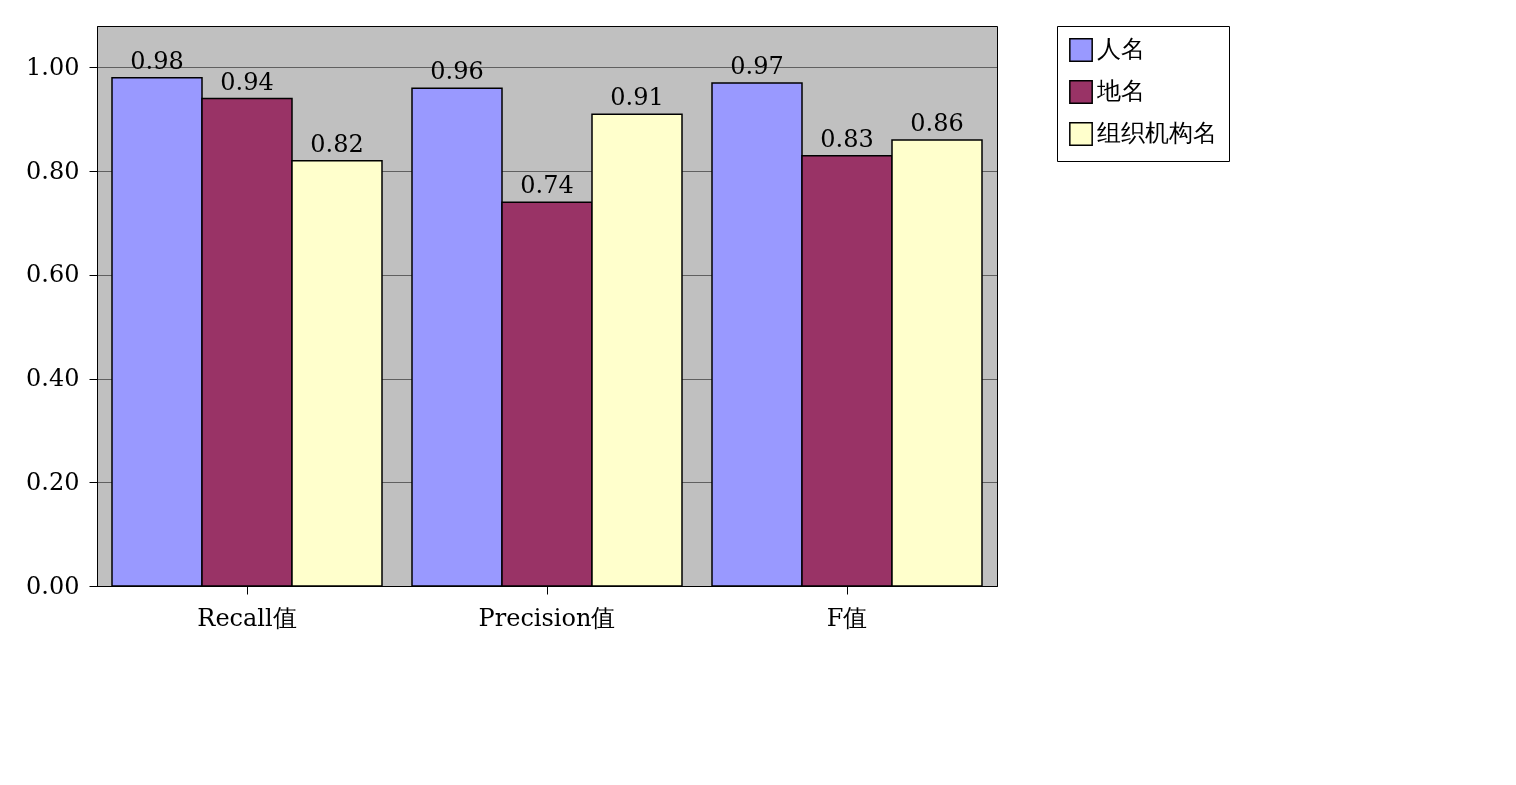 The width and height of the screenshot is (1516, 785). I want to click on y-tick-label: 0.60, so click(53, 274).